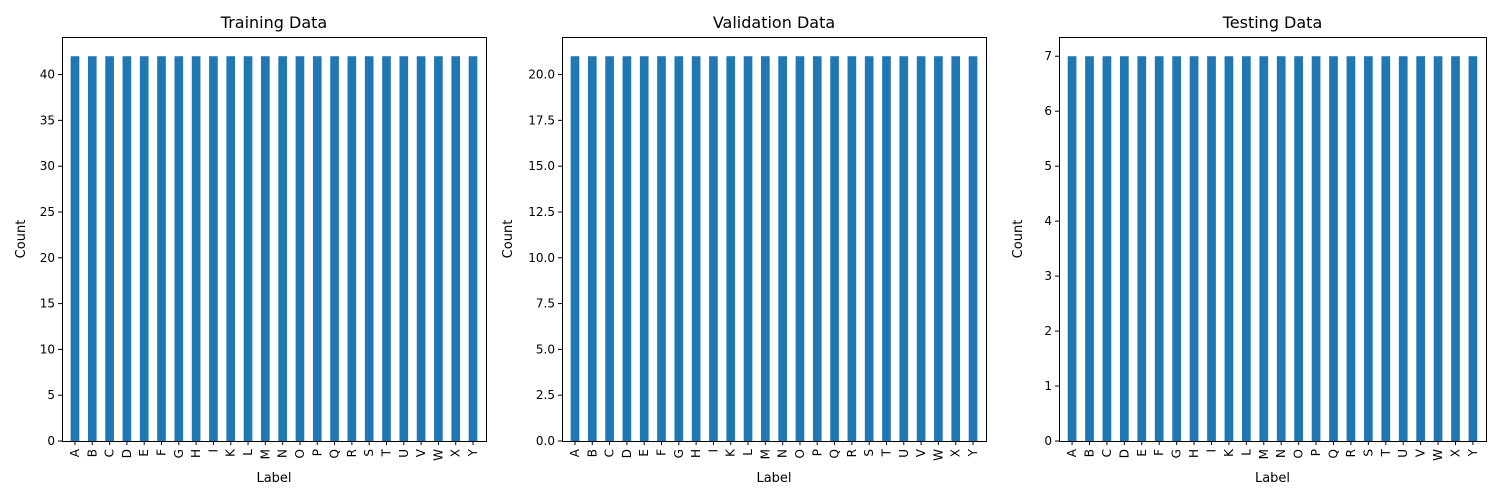 The width and height of the screenshot is (1500, 500). Describe the element at coordinates (1229, 452) in the screenshot. I see `x-tick-label: K` at that location.